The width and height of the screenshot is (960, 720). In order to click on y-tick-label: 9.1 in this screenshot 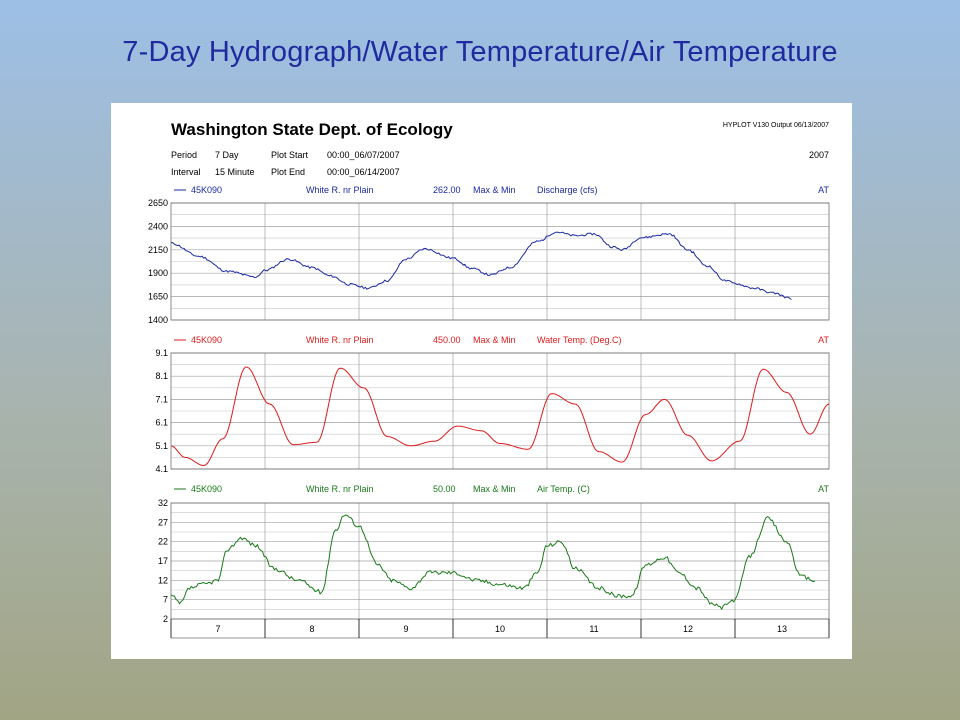, I will do `click(161, 353)`.